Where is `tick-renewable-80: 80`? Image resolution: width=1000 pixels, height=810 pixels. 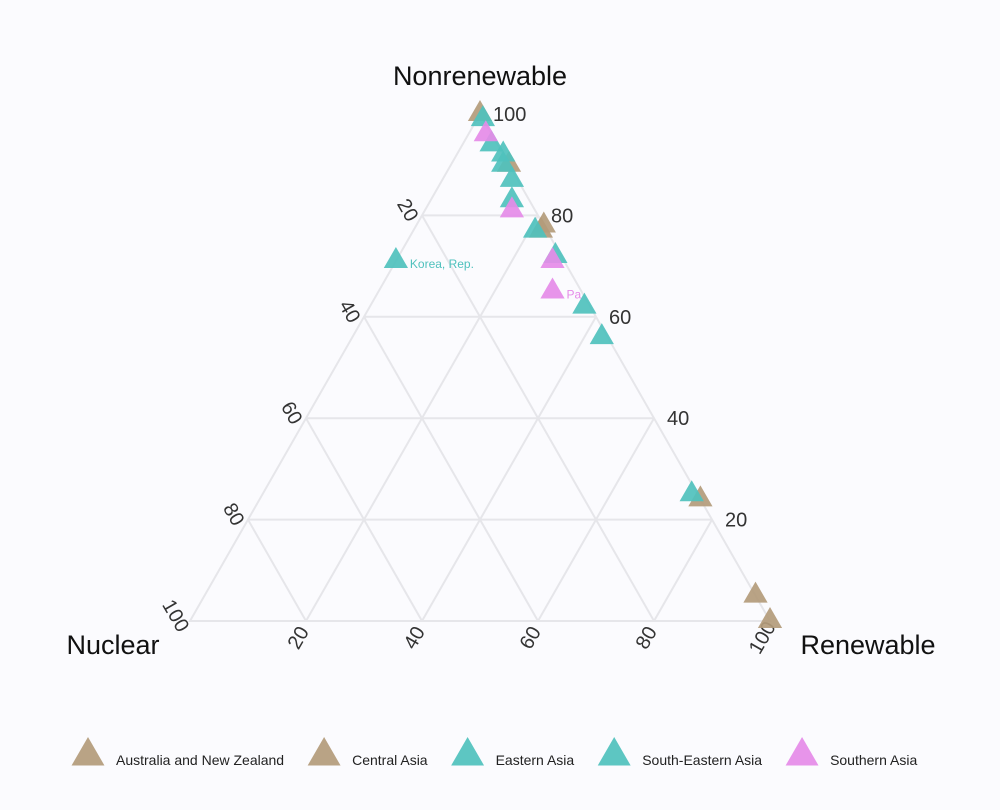
tick-renewable-80: 80 is located at coordinates (647, 638).